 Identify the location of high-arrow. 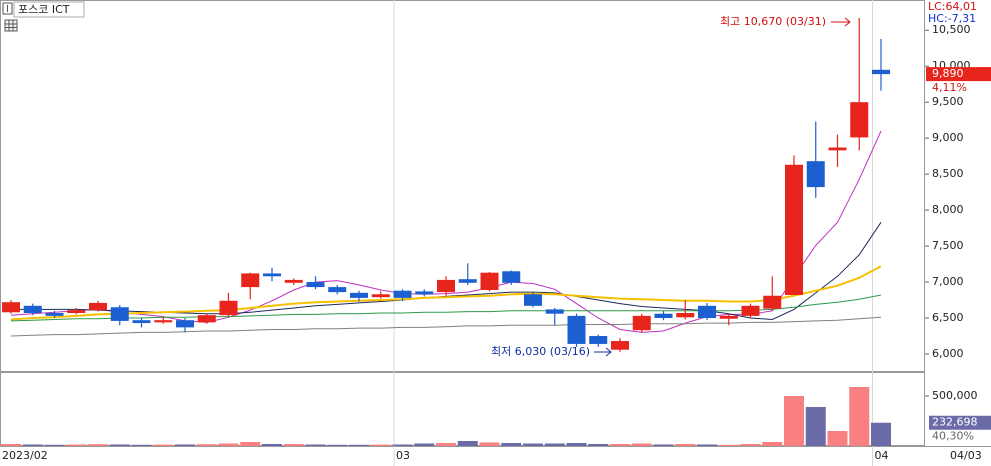
(841, 22).